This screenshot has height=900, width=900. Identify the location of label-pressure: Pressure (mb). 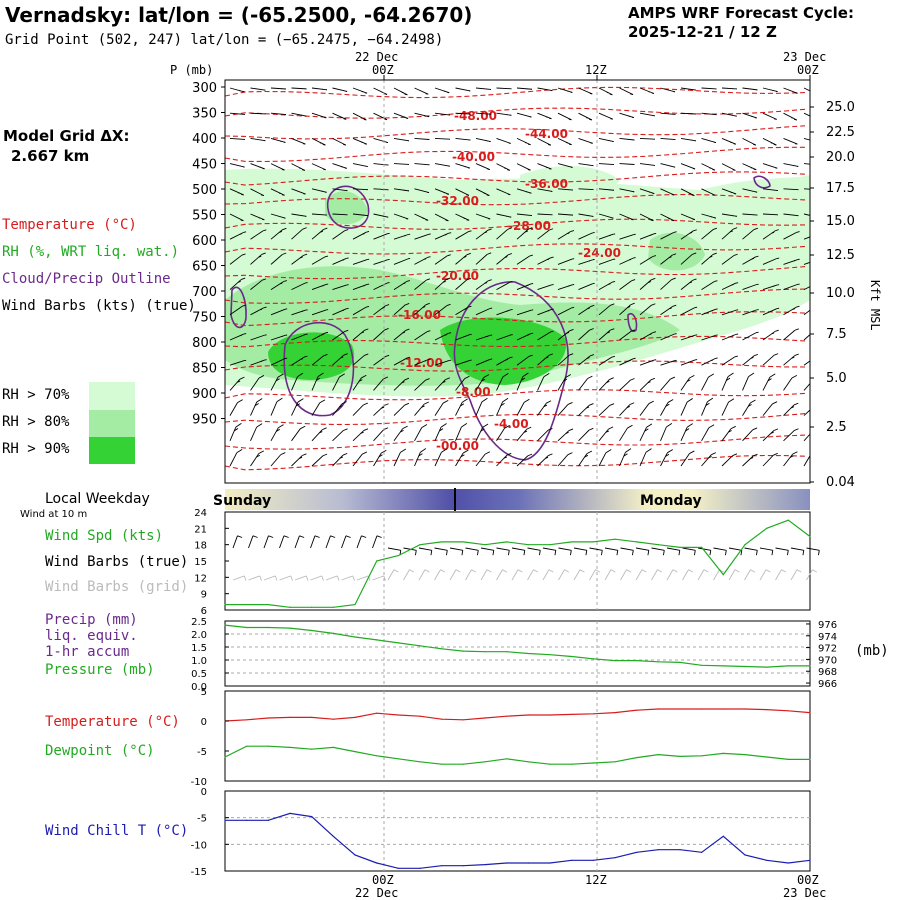
(100, 670).